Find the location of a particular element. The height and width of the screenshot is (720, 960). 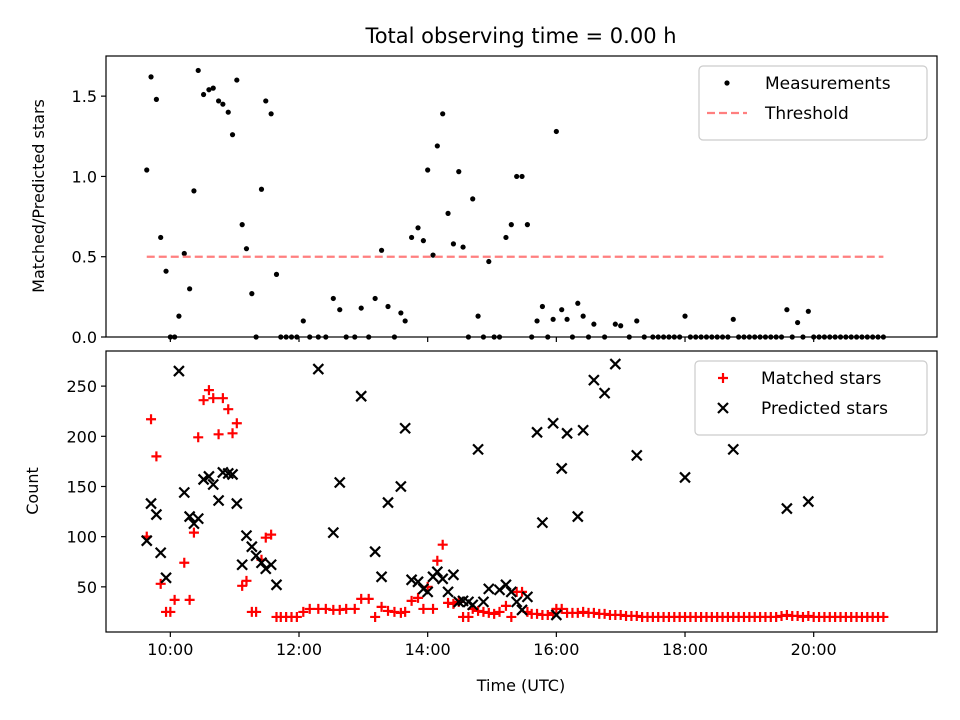

bottom-legend: Matched stars Predicted stars is located at coordinates (811, 398).